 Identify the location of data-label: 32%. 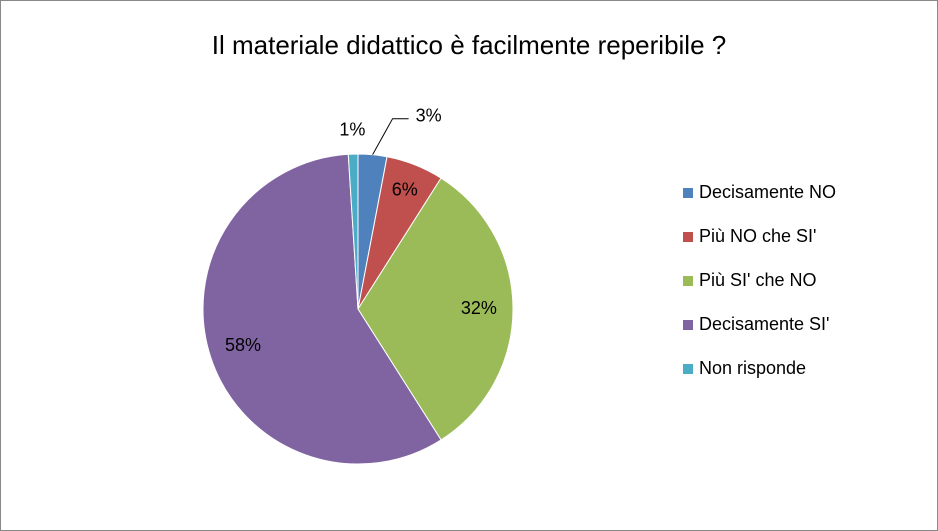
(479, 308).